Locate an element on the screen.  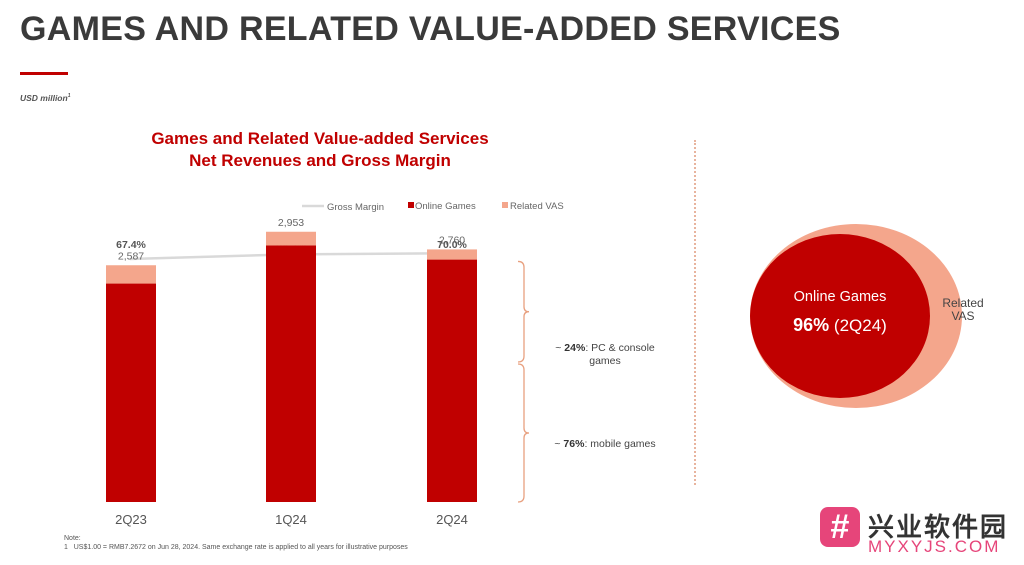
online-share-period: (2Q24) is located at coordinates (860, 325).